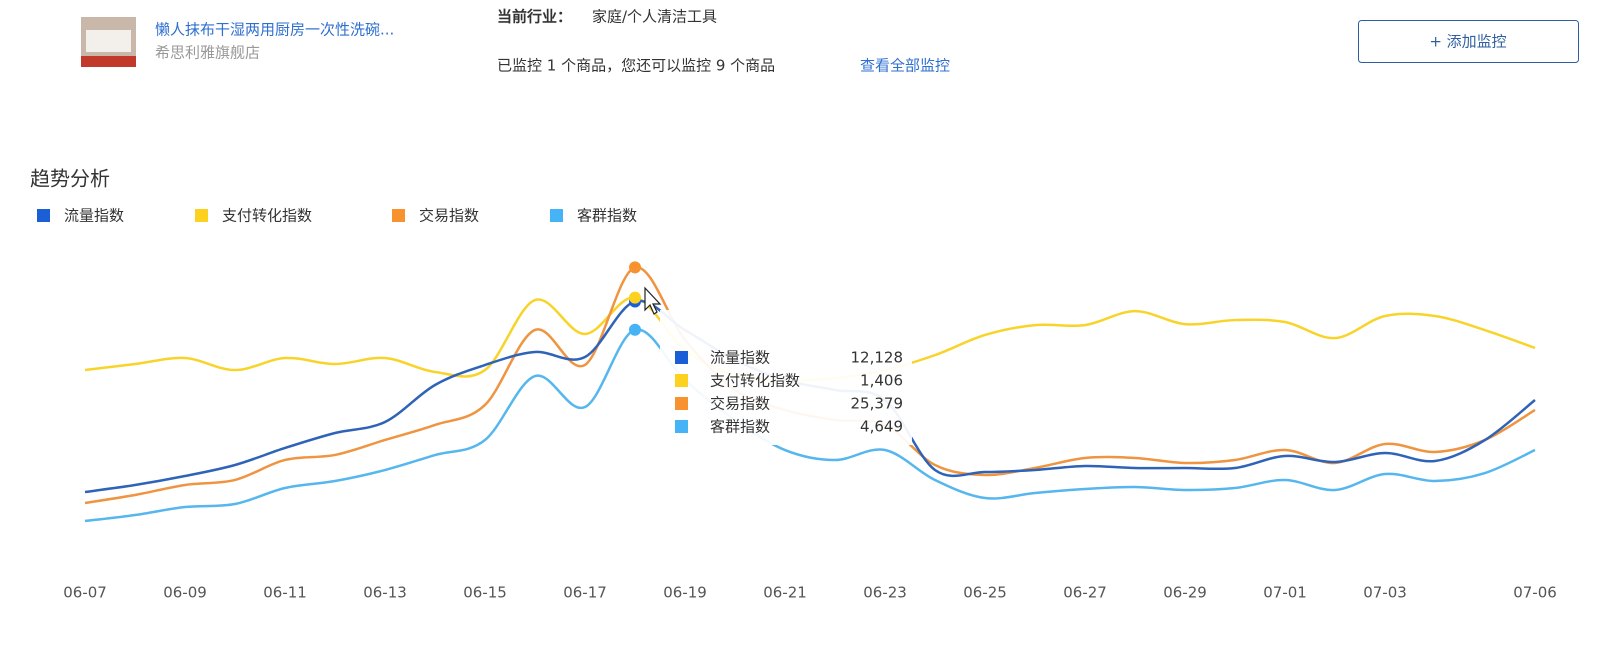 This screenshot has height=653, width=1621. Describe the element at coordinates (85, 593) in the screenshot. I see `x-tick-label: 06-07` at that location.